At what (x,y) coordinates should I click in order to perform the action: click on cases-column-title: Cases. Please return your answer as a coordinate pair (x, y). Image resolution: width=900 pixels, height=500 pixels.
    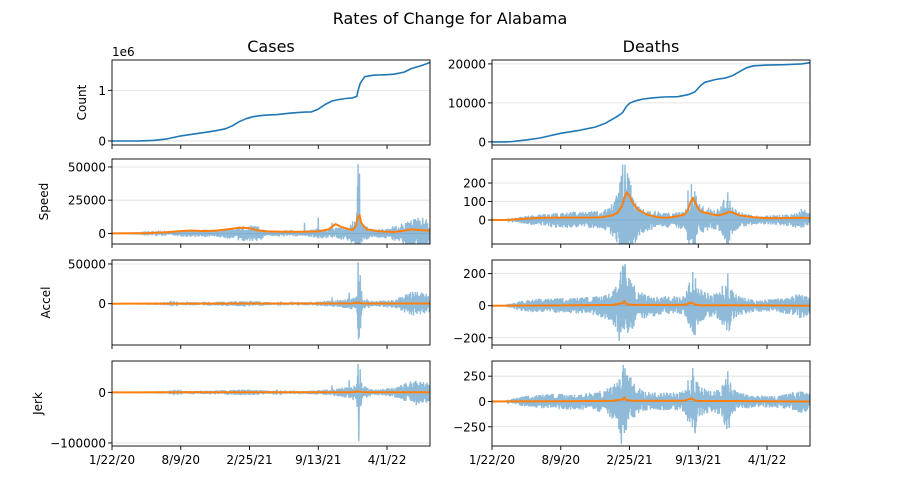
    Looking at the image, I should click on (271, 46).